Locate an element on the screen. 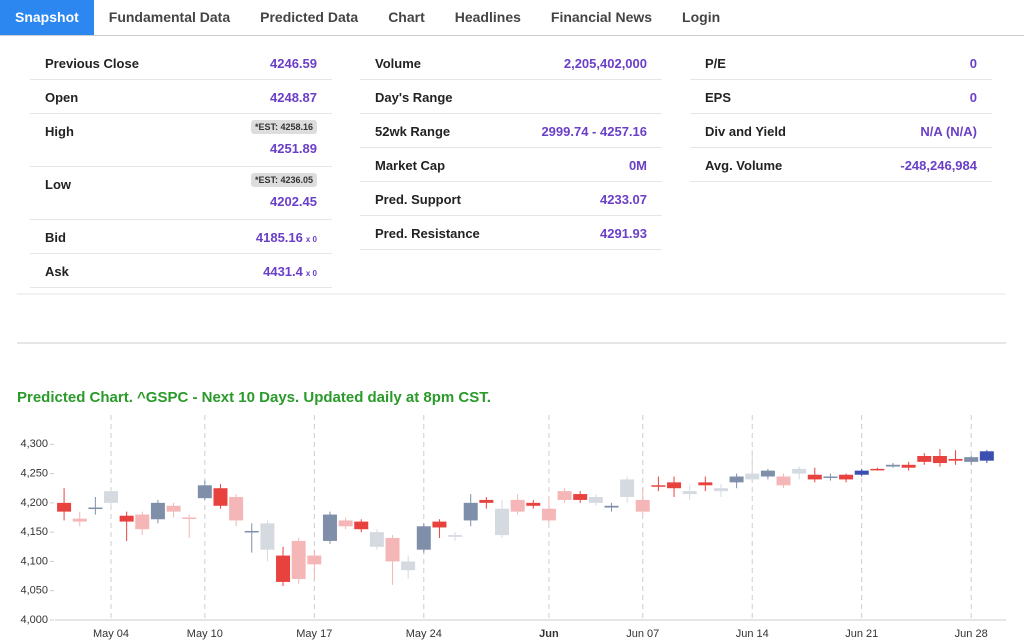 The height and width of the screenshot is (643, 1024). field-value: 4291.93 is located at coordinates (623, 233).